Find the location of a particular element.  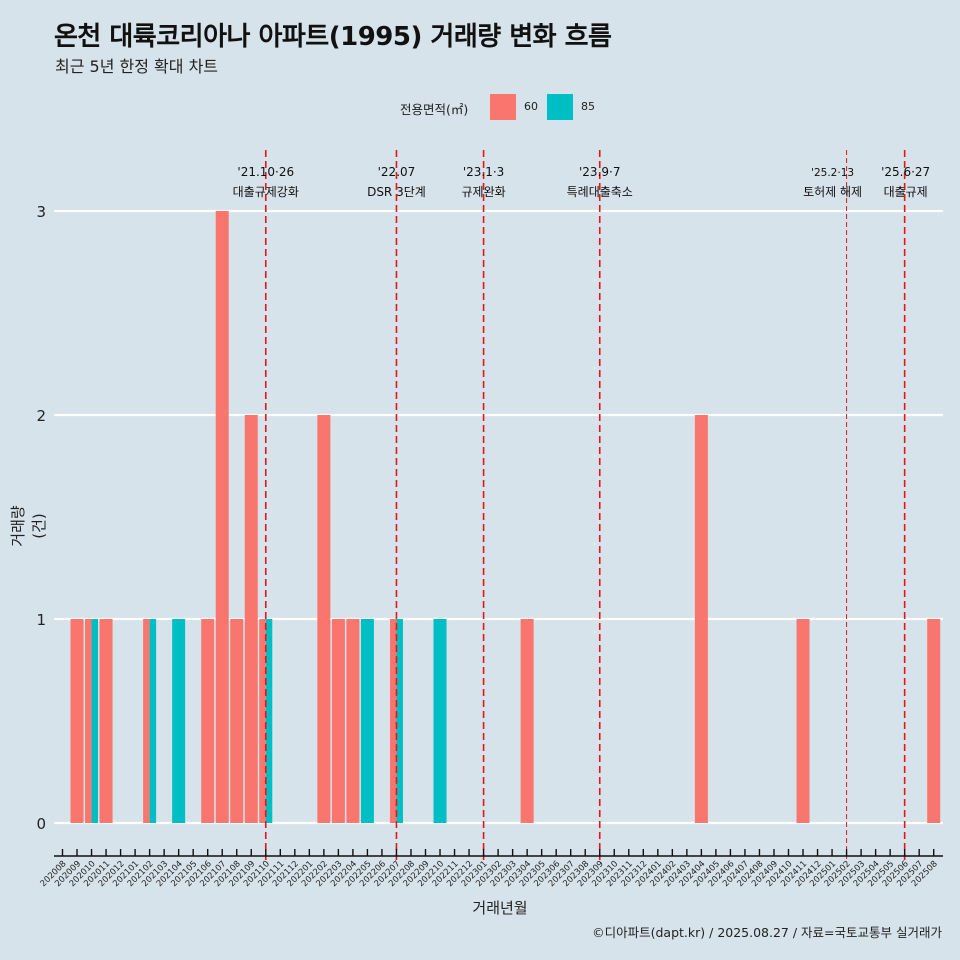

y-tick-label: 0 is located at coordinates (41, 824).